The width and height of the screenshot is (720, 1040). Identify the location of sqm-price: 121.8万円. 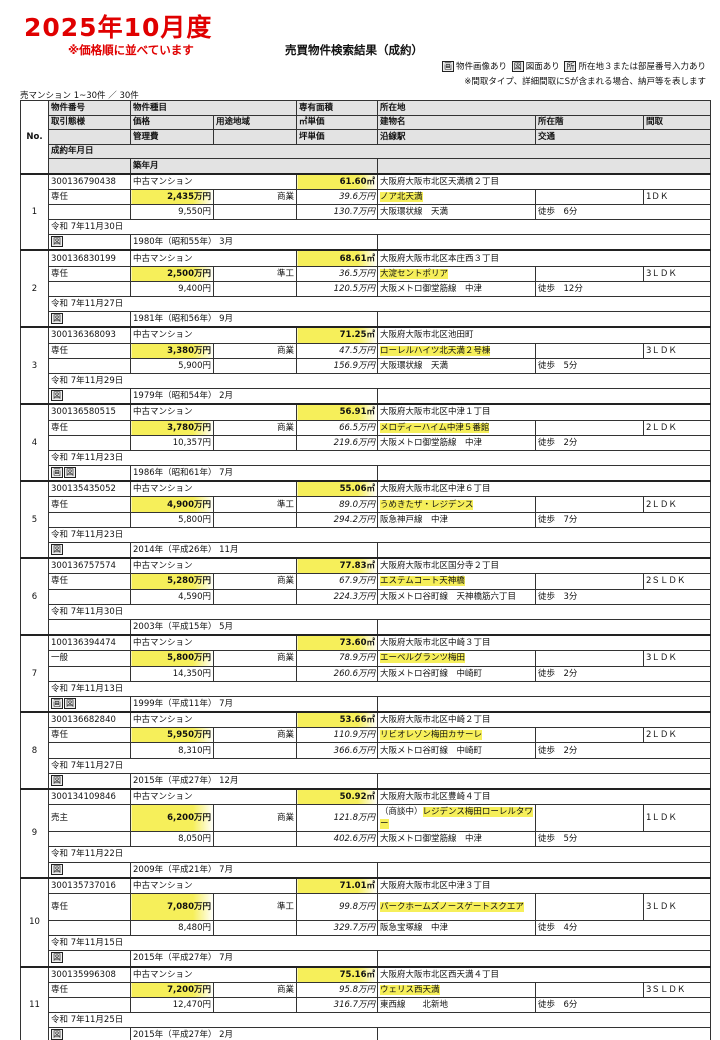
(337, 818).